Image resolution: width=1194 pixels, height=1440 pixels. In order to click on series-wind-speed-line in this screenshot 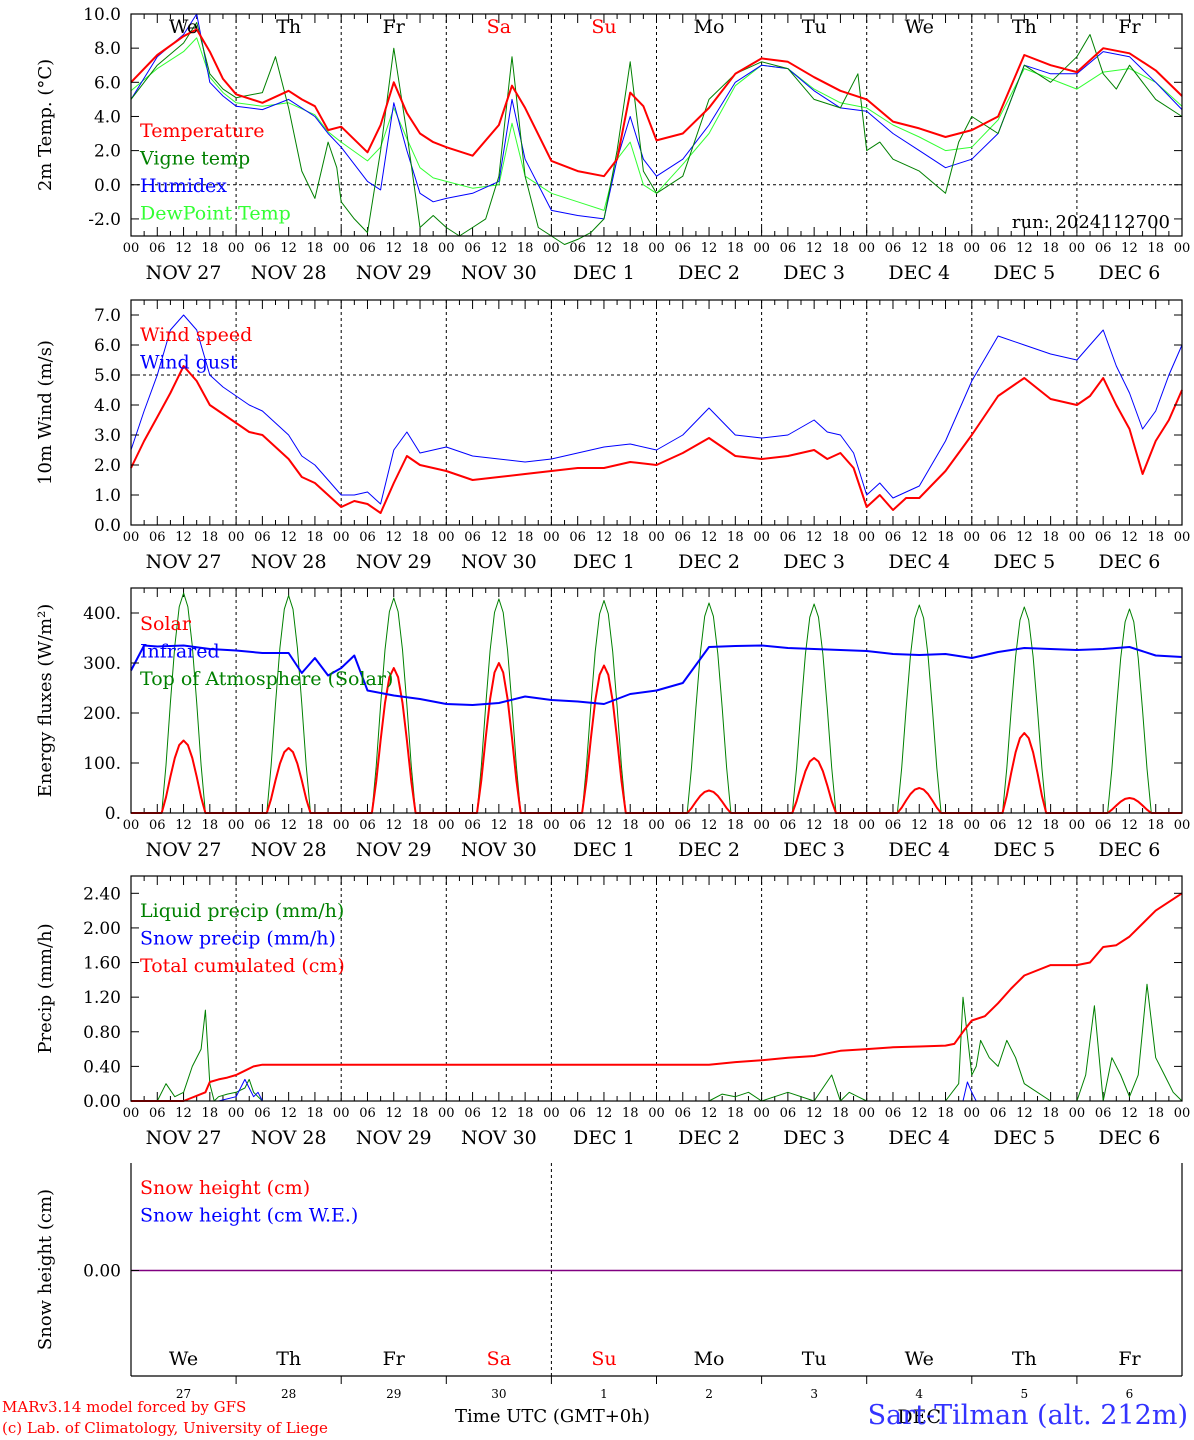, I will do `click(656, 439)`.